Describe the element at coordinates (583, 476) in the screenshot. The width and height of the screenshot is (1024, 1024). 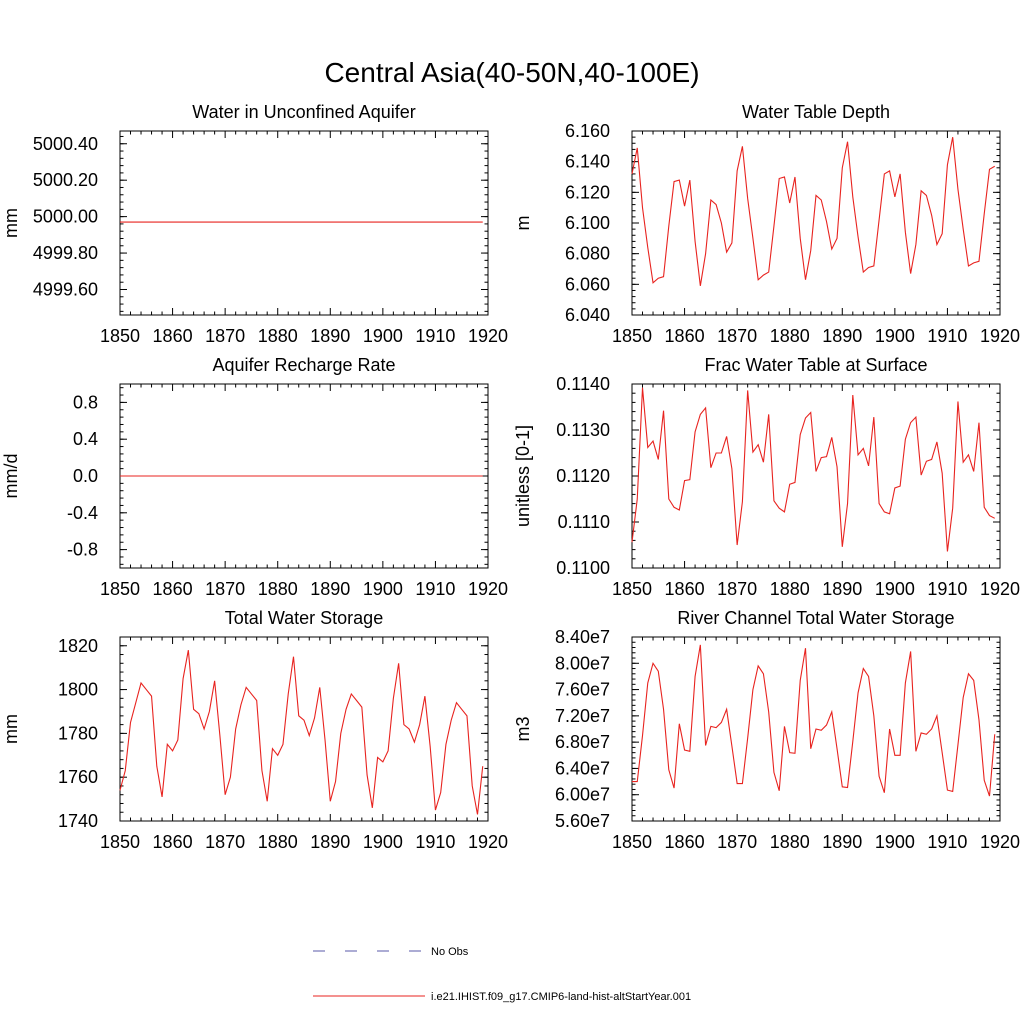
I see `y-tick-label: 0.1120` at that location.